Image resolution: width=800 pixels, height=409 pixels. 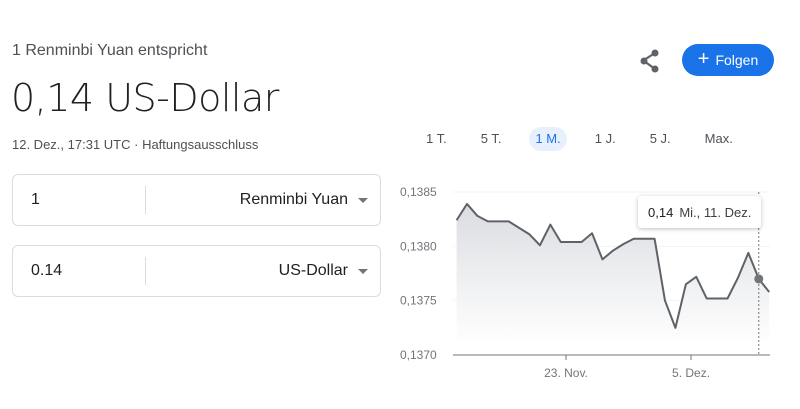 I want to click on from-amount-input, so click(x=87, y=200).